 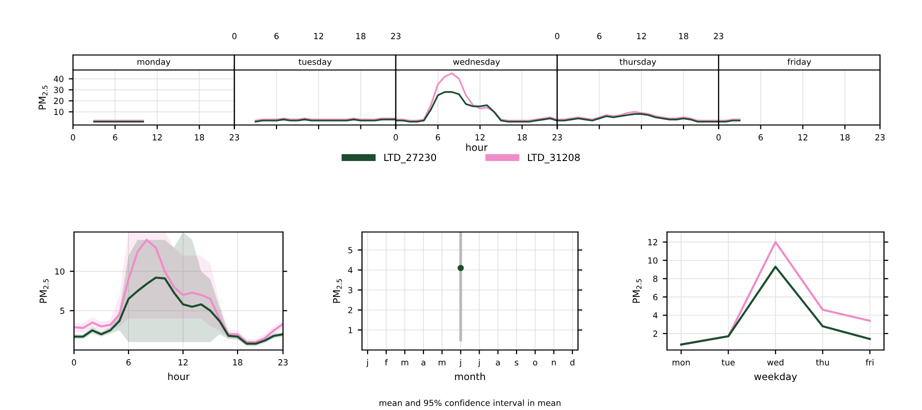 I want to click on chart-title: monday, so click(x=154, y=62).